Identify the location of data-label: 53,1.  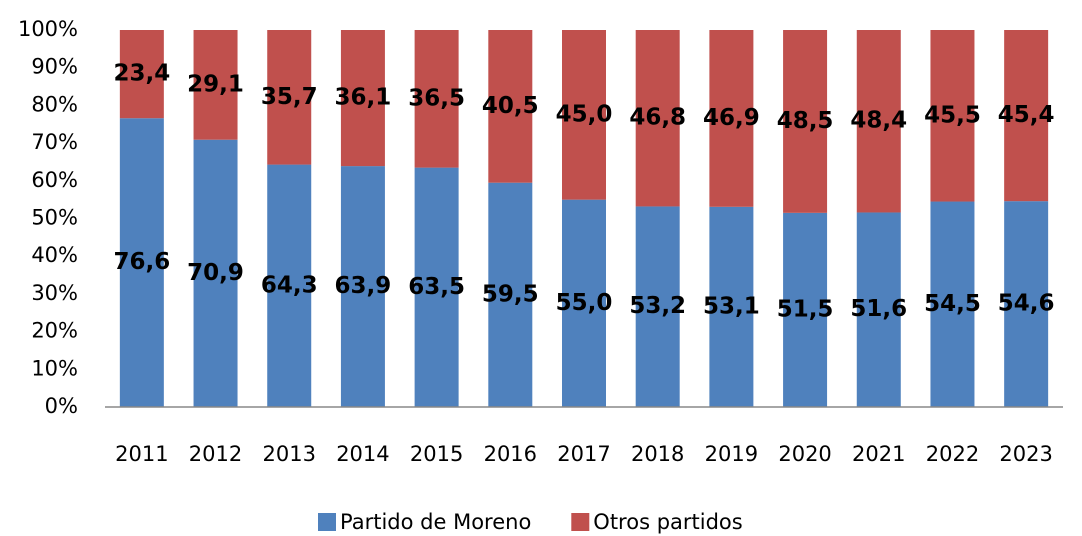
(731, 306).